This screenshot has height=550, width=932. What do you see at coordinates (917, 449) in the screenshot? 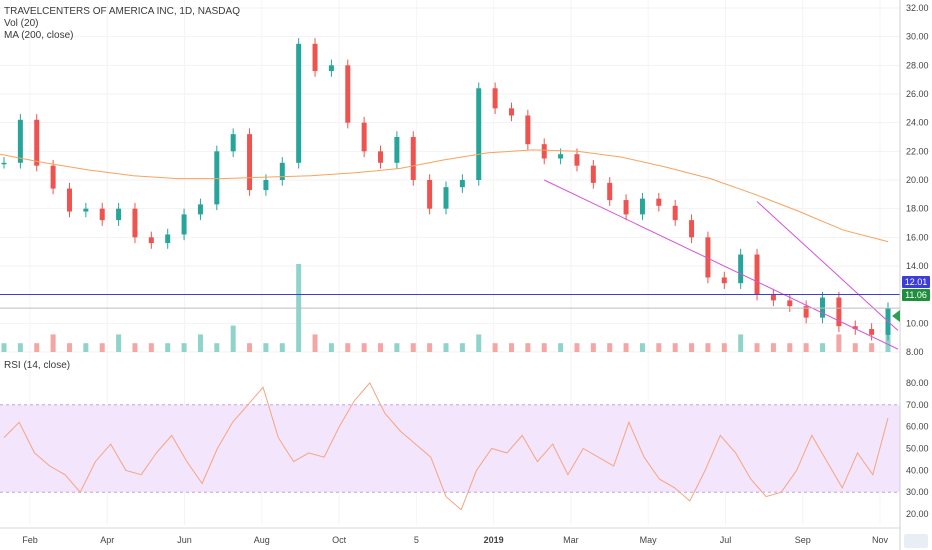
I see `rsi-tick-label: 50.00` at bounding box center [917, 449].